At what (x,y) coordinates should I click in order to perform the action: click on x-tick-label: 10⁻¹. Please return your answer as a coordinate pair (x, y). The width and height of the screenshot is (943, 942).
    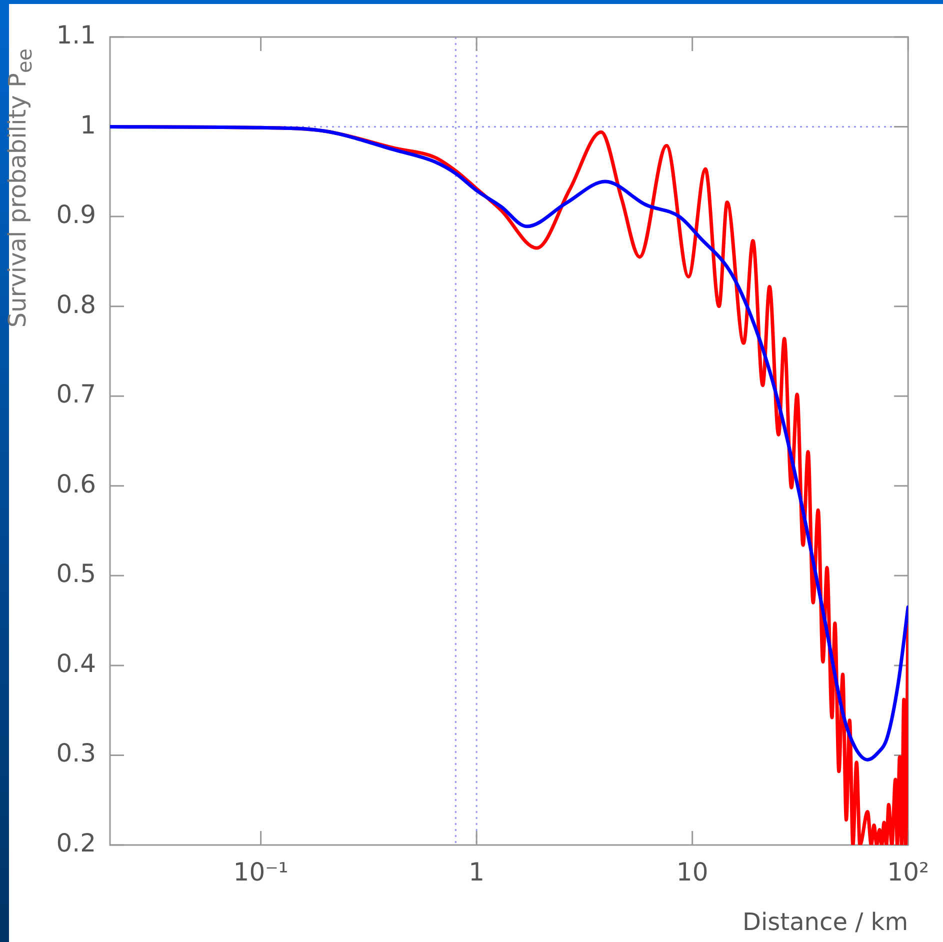
    Looking at the image, I should click on (260, 872).